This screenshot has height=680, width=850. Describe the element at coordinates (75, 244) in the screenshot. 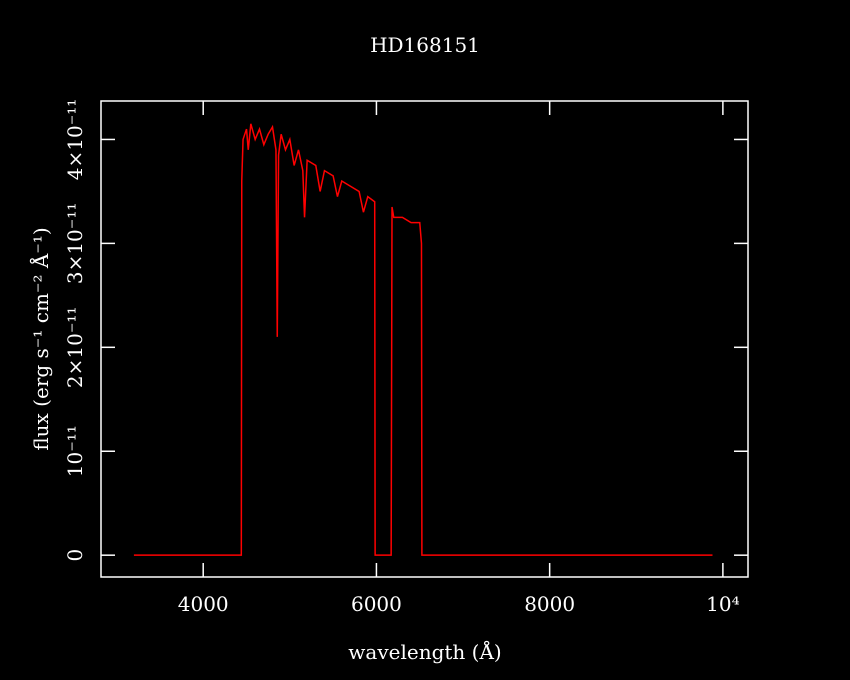

I see `y-tick-label: 3×10⁻¹¹` at that location.